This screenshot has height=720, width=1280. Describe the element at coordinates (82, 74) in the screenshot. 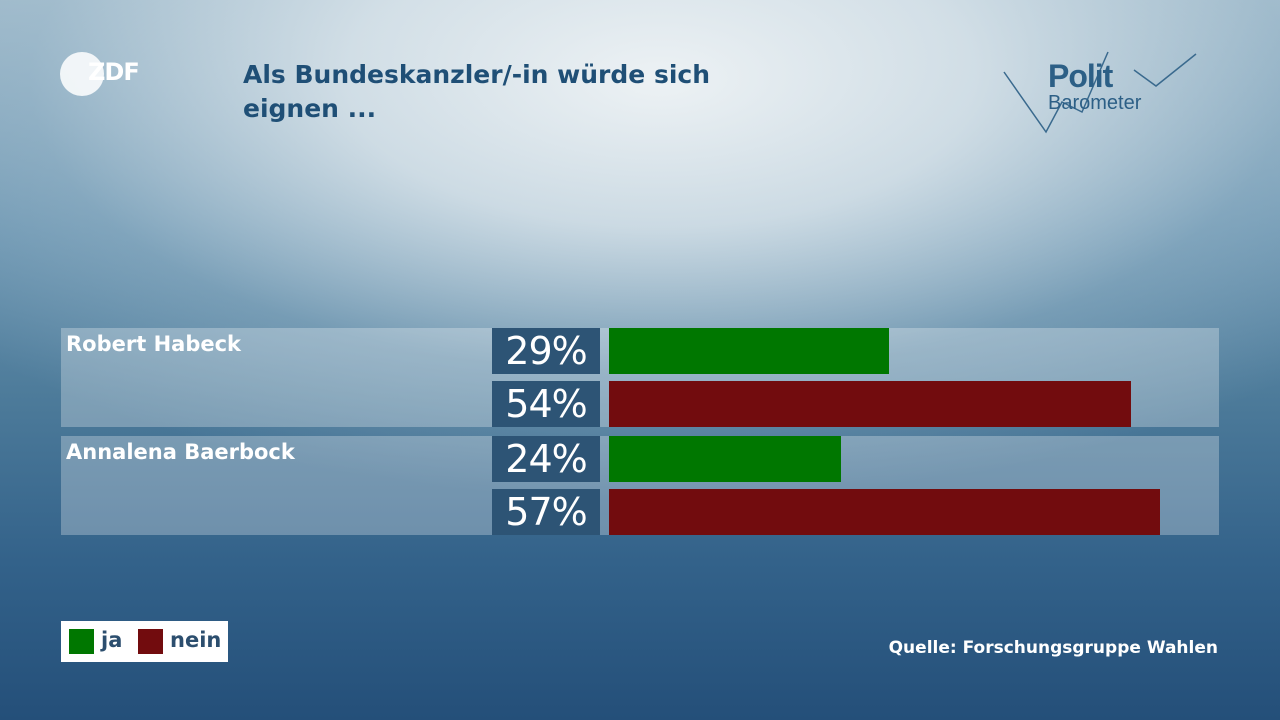

I see `zdf-logo-circle` at that location.